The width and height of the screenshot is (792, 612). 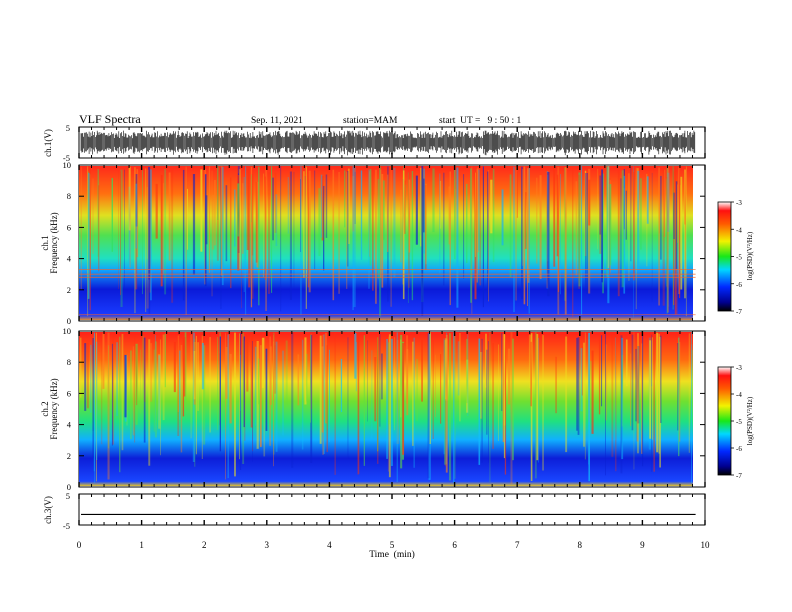 I want to click on x-tick-label: 2, so click(x=204, y=545).